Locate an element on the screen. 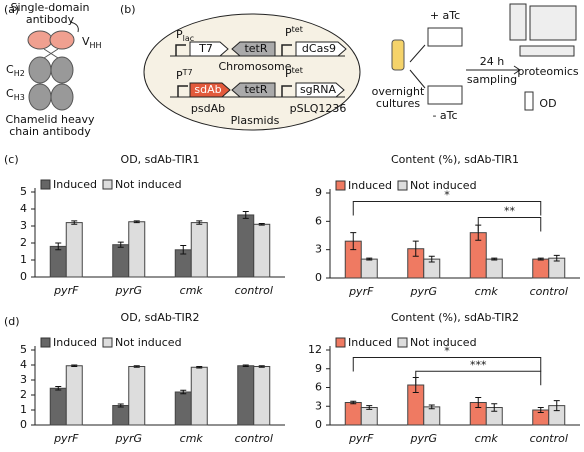  label: CH3 is located at coordinates (15, 94).